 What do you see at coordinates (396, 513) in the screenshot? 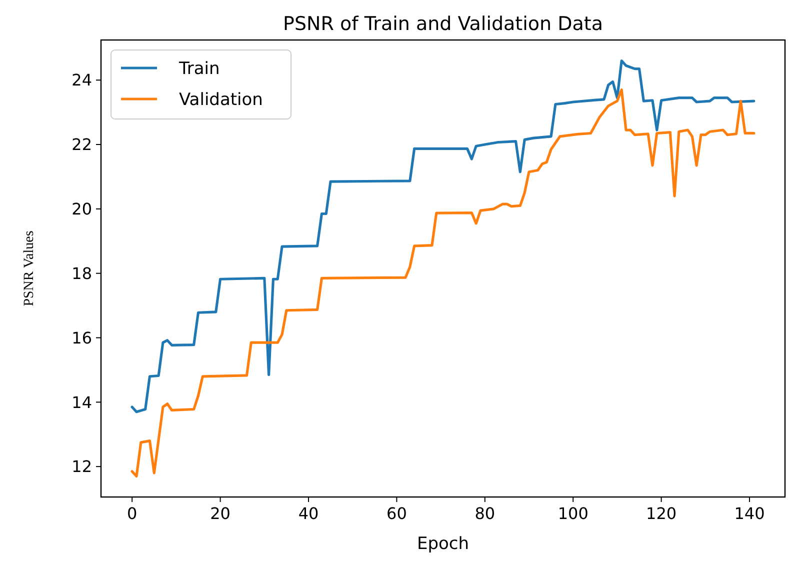
I see `x-tick-label: 60` at bounding box center [396, 513].